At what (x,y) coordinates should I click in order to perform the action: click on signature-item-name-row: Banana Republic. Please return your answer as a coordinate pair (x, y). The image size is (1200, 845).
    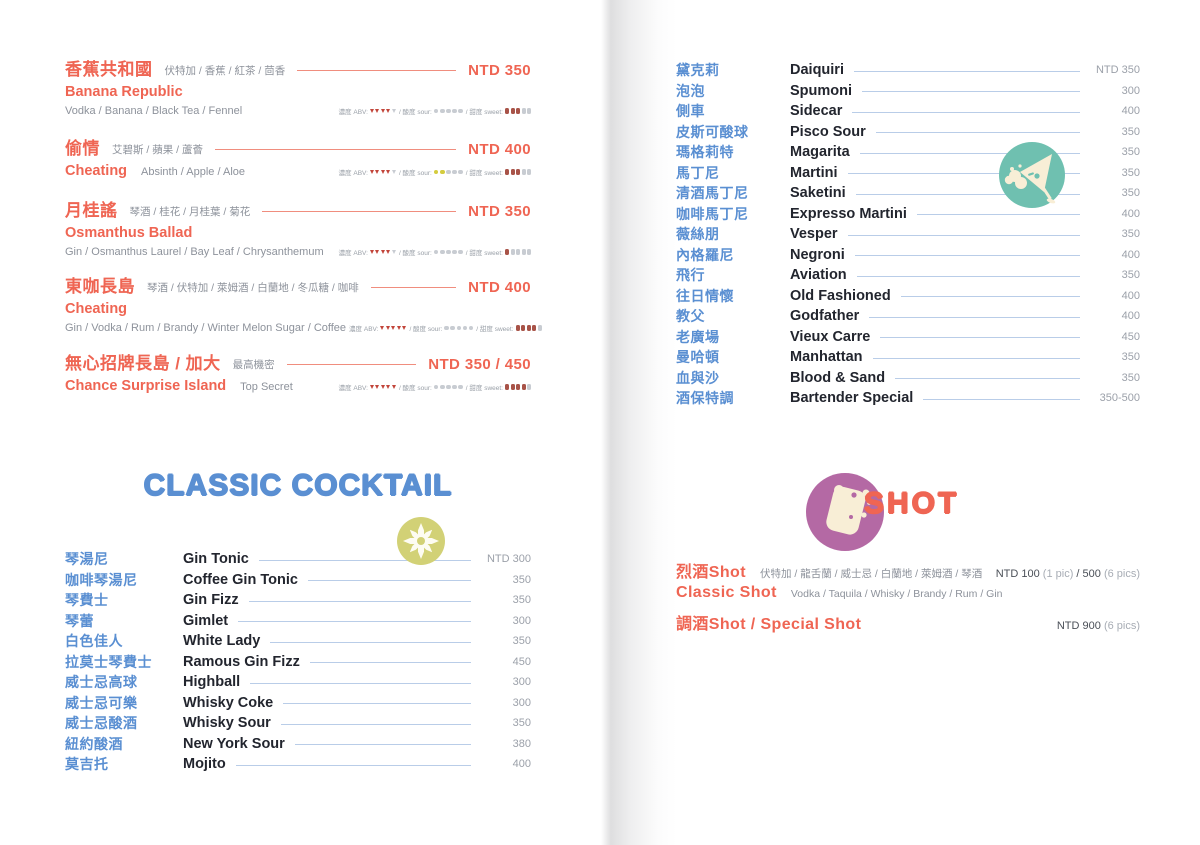
    Looking at the image, I should click on (298, 92).